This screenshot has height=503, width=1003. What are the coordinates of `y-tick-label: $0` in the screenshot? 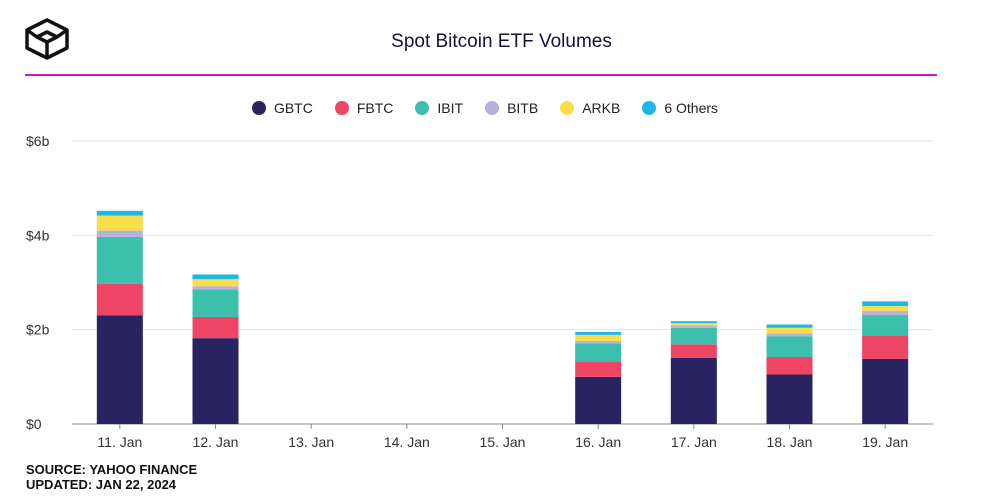 It's located at (34, 424).